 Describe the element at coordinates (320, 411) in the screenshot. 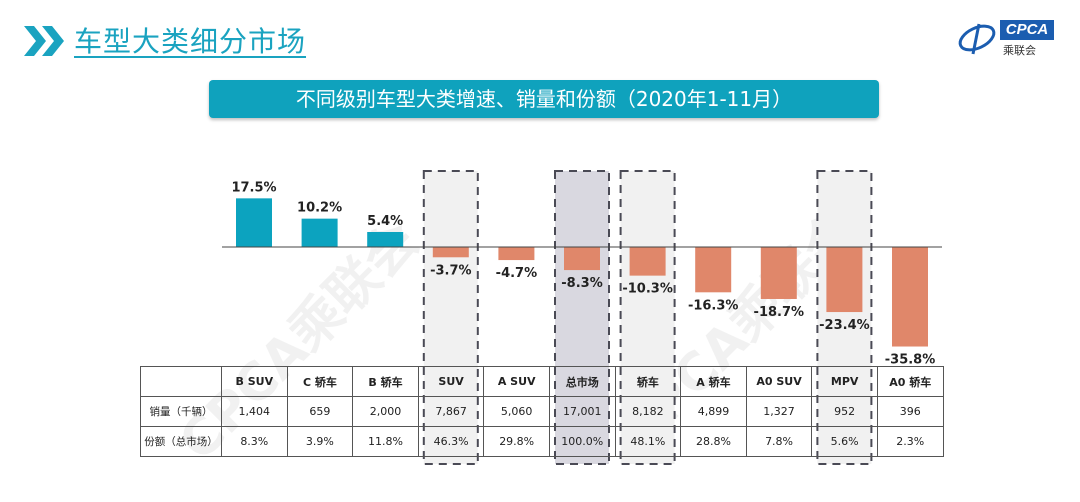

I see `table-cell: 659` at that location.